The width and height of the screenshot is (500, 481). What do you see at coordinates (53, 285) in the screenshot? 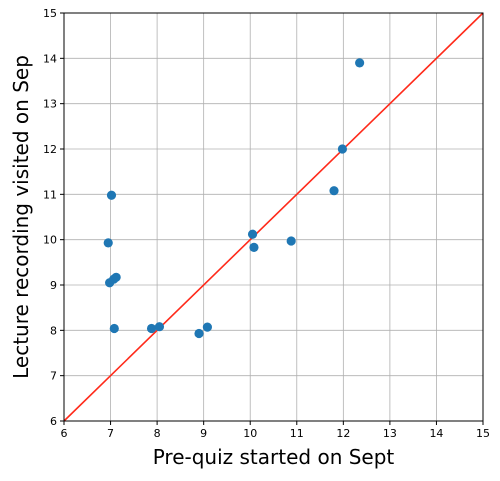
I see `y-tick-label: 9` at bounding box center [53, 285].